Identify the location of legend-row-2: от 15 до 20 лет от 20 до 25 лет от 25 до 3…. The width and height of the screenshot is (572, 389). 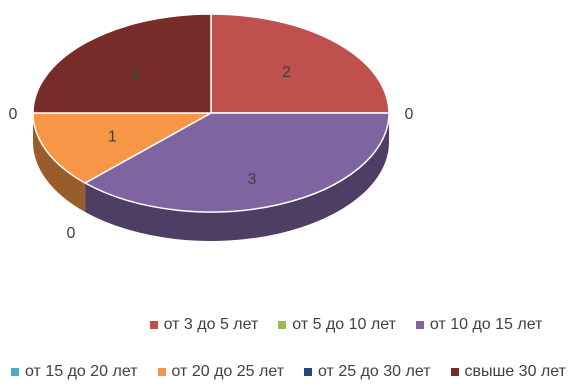
(286, 372).